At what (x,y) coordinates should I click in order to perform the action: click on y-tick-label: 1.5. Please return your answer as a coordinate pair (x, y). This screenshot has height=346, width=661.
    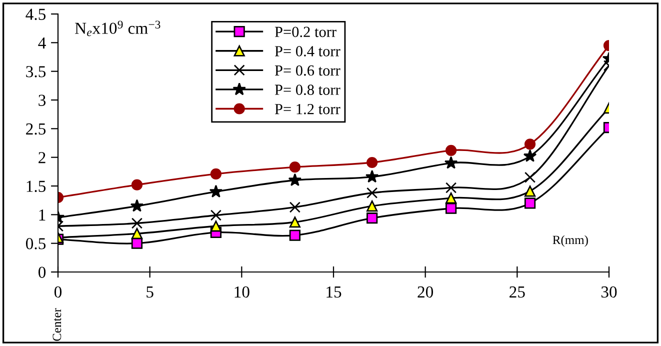
    Looking at the image, I should click on (36, 186).